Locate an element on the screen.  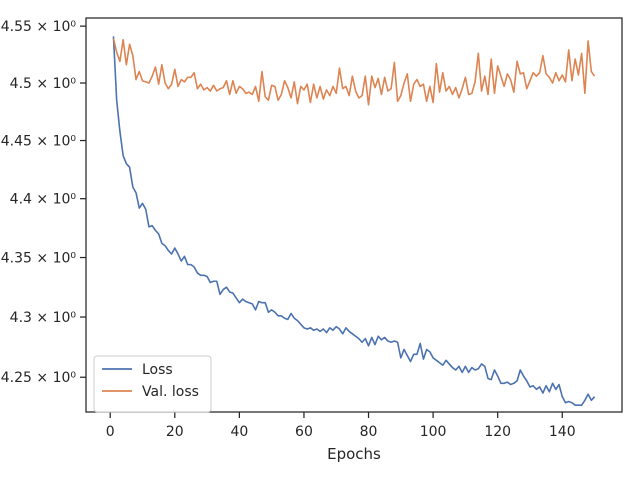
y-tick-label: 4.4 × 10⁰ is located at coordinates (43, 200).